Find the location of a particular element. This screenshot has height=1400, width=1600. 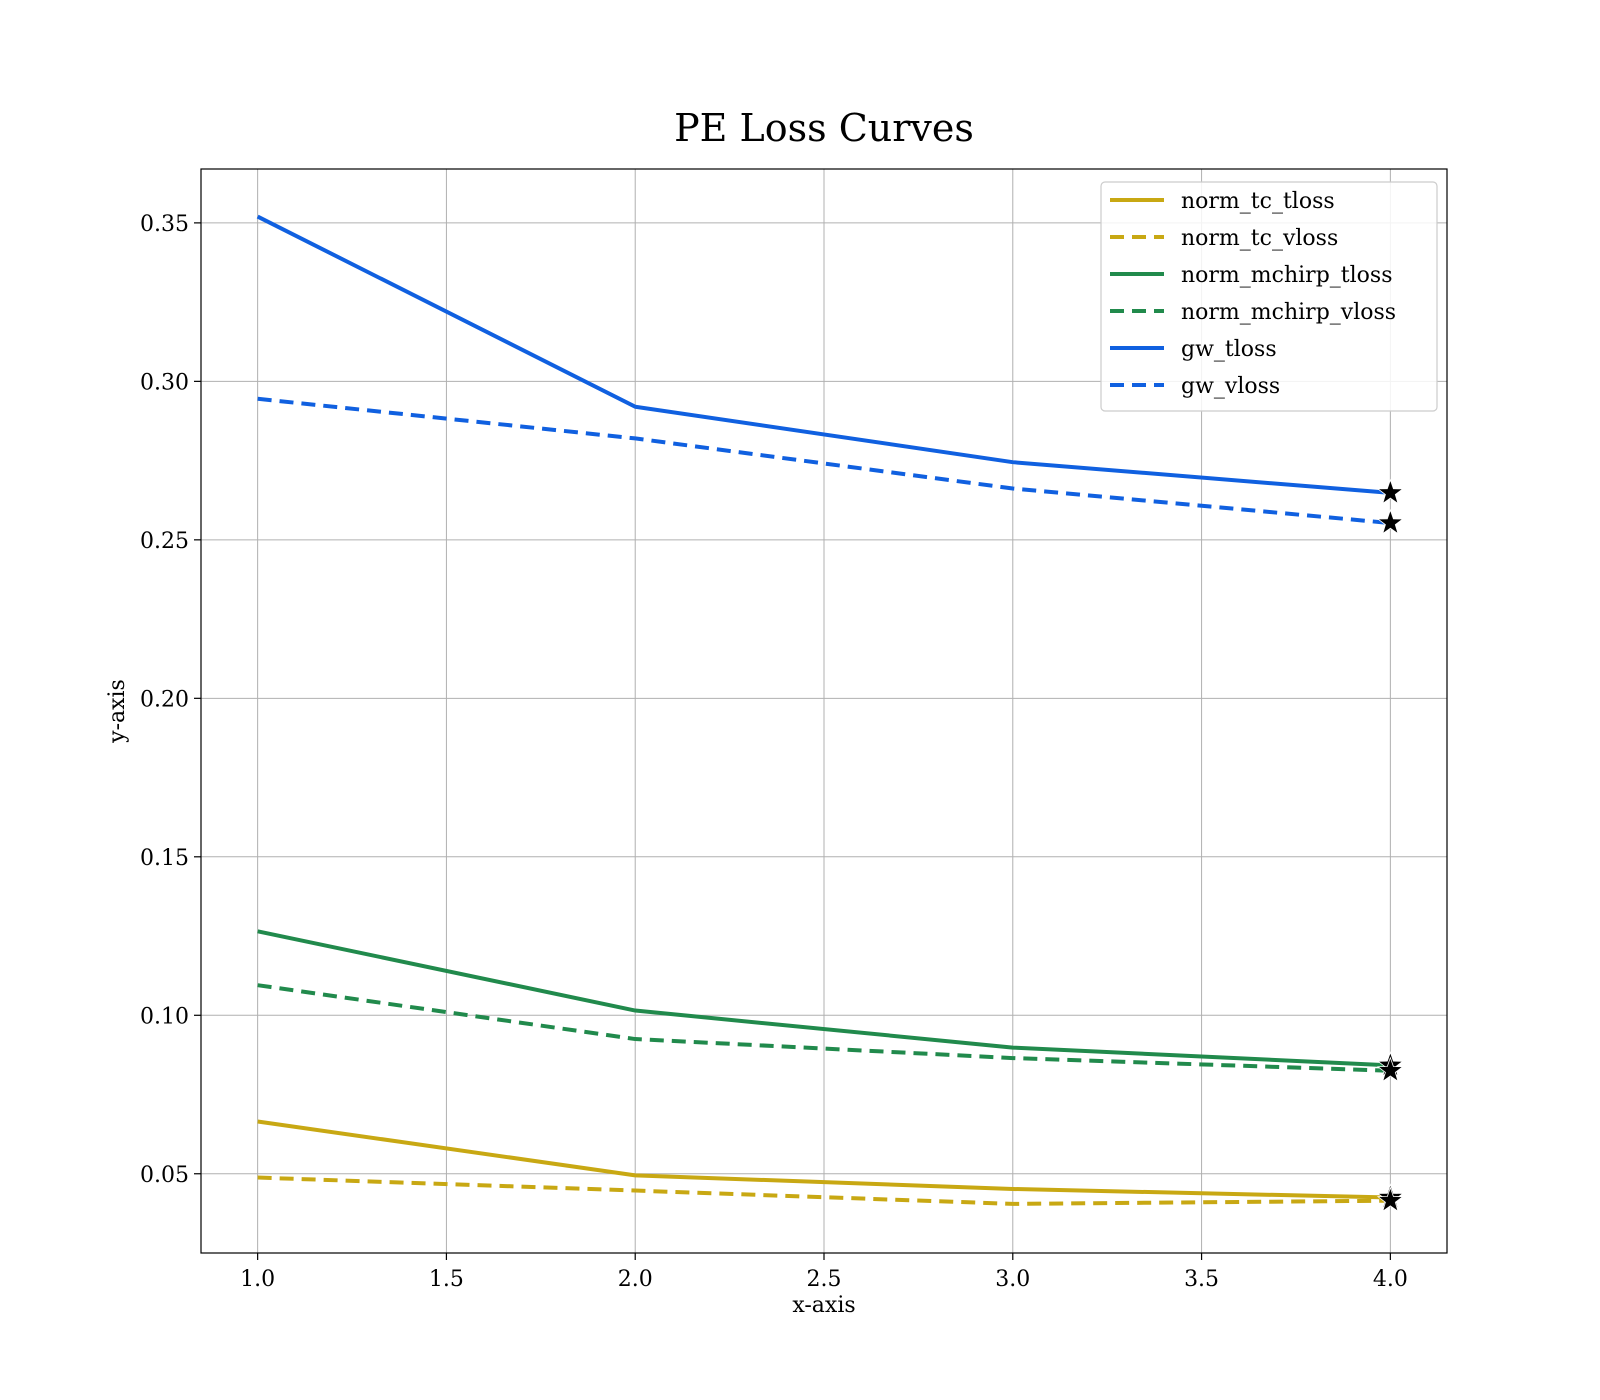

y-tick-label: 0.10 is located at coordinates (164, 1016).